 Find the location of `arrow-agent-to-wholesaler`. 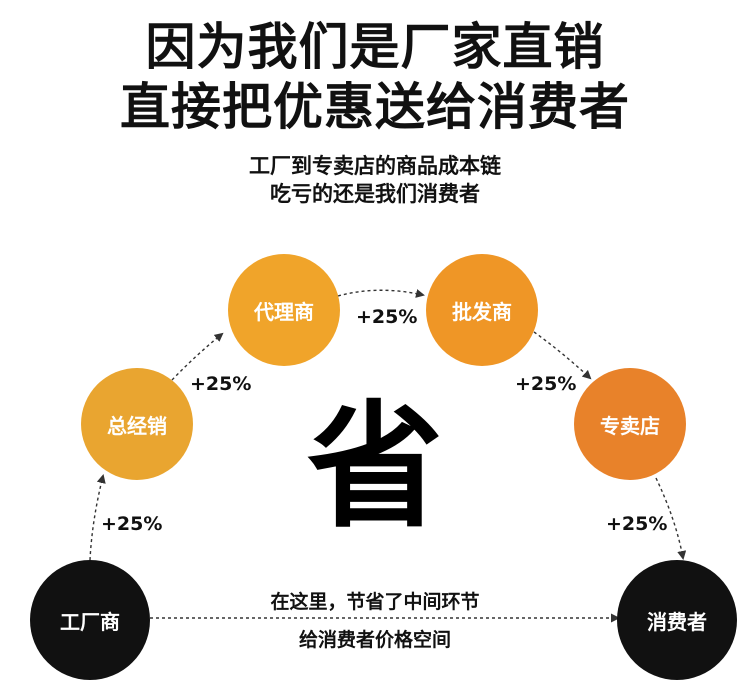

arrow-agent-to-wholesaler is located at coordinates (381, 293).